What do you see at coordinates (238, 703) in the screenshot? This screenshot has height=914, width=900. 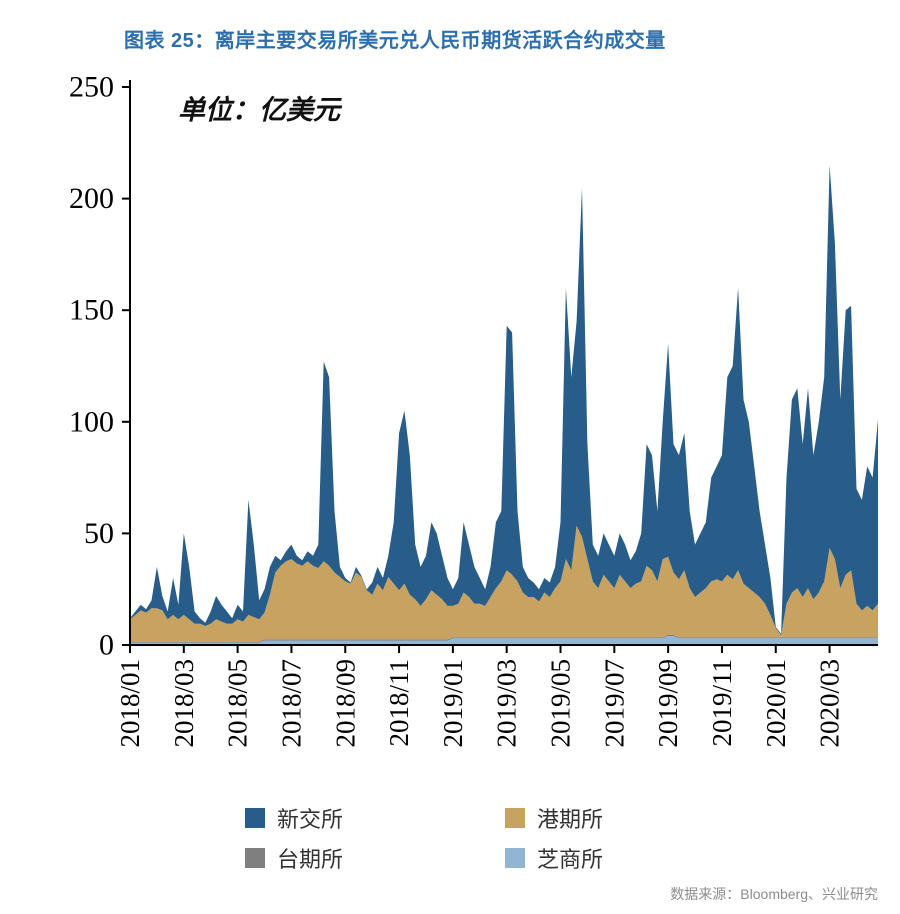 I see `x-tick-label: 2018/05` at bounding box center [238, 703].